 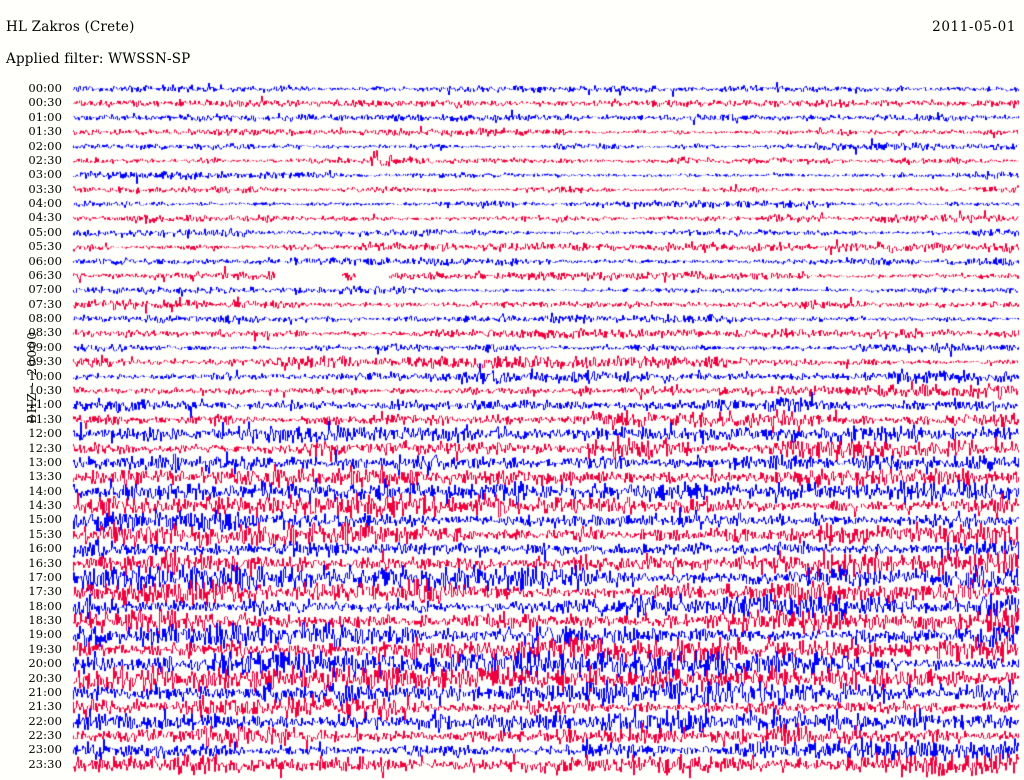 I want to click on station-title: HL Zakros (Crete), so click(x=70, y=27).